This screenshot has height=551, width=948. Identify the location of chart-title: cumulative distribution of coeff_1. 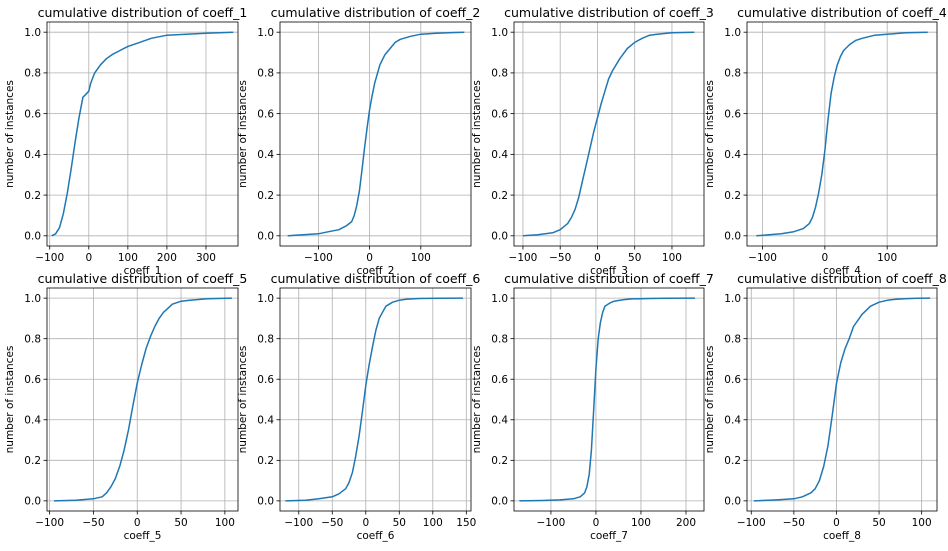
(143, 12).